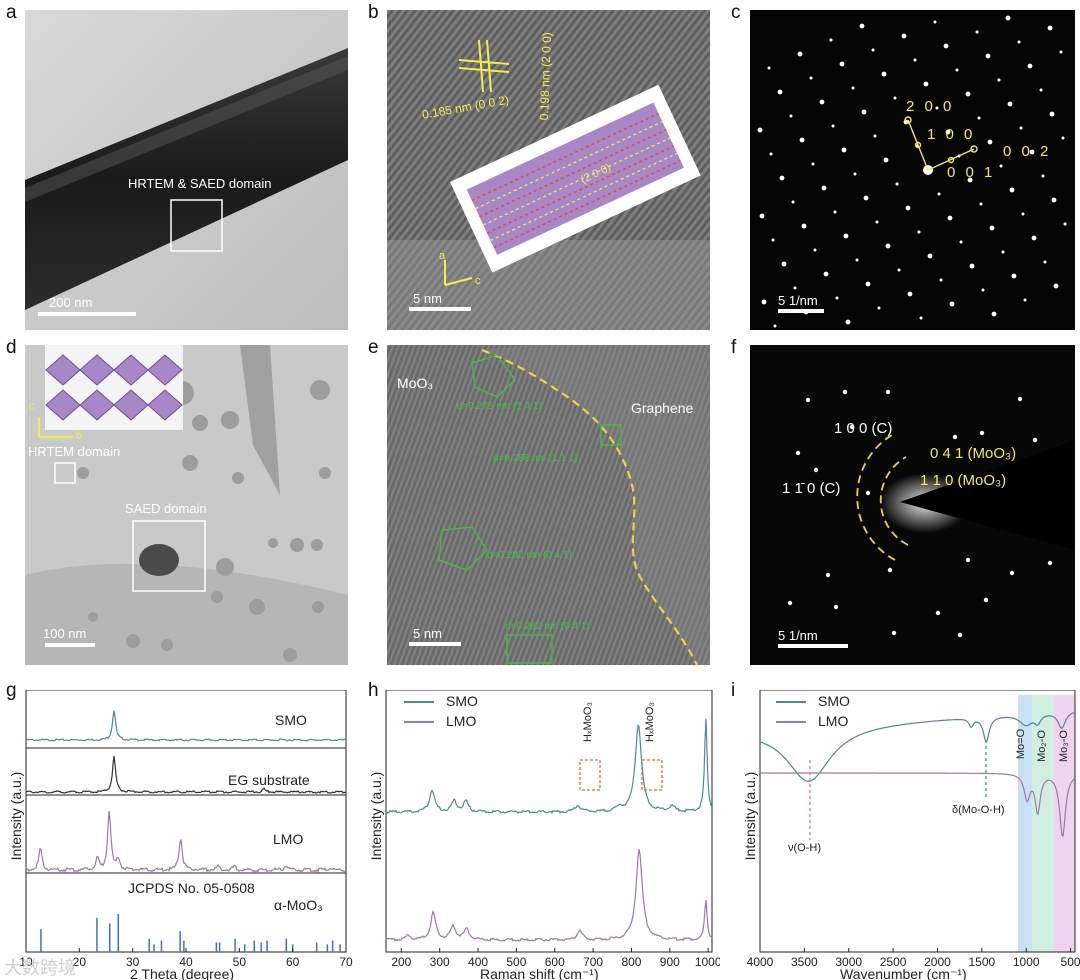 The height and width of the screenshot is (980, 1080). Describe the element at coordinates (478, 962) in the screenshot. I see `x-tick-label: 400` at that location.